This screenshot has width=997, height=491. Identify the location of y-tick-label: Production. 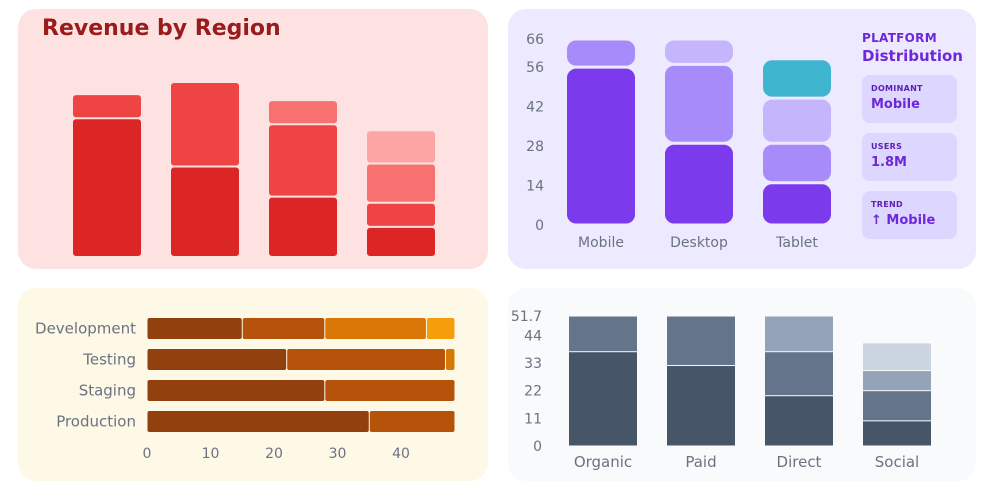
(96, 422).